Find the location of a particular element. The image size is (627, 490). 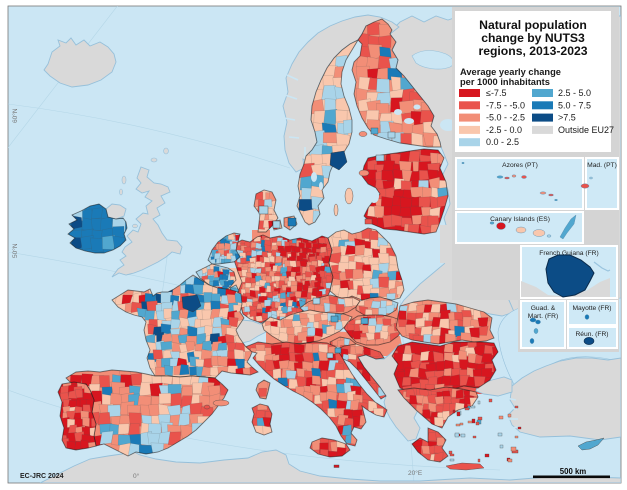

svg-text: 50°N is located at coordinates (15, 250).